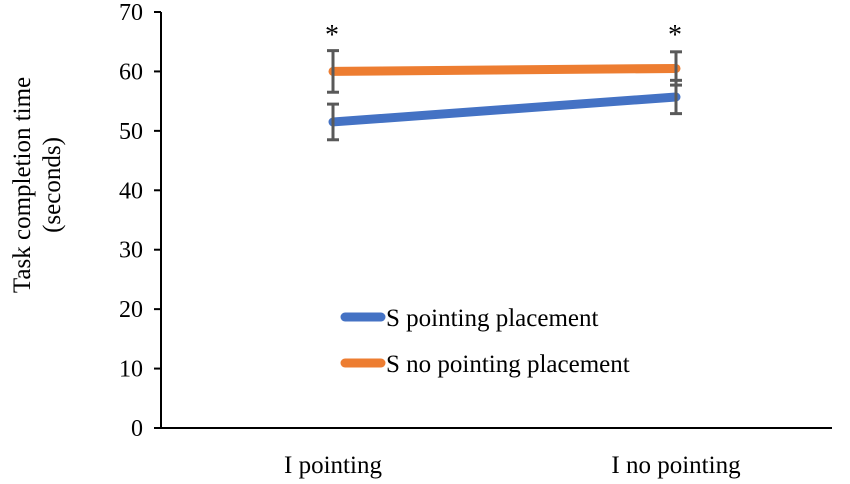  I want to click on y-tick-label-30: 30, so click(131, 251).